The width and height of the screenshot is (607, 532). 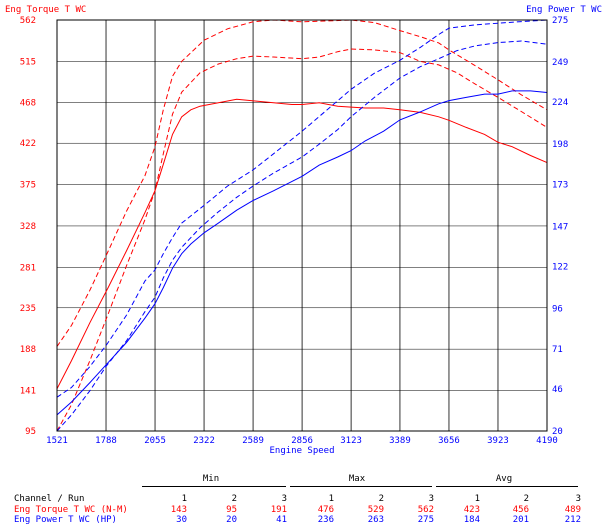 I want to click on stats-header-label: Channel / Run, so click(x=49, y=499).